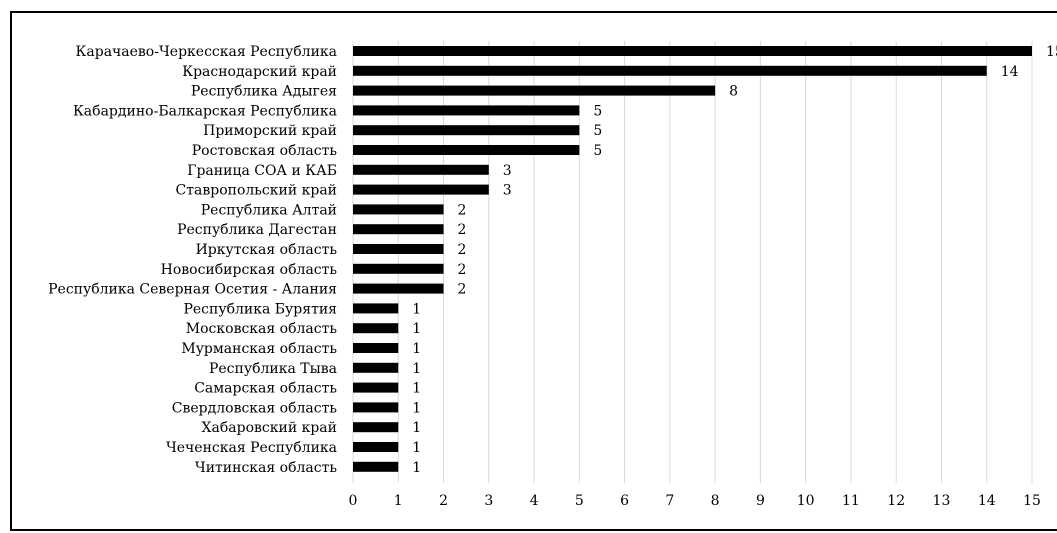 The image size is (1057, 533). I want to click on category-label: Приморский край, so click(270, 131).